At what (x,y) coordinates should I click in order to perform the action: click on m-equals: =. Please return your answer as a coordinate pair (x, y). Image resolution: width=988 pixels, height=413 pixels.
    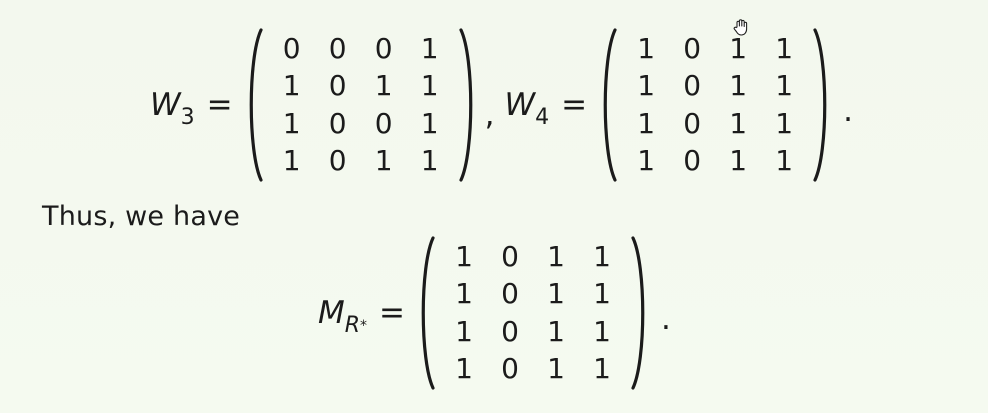
    Looking at the image, I should click on (392, 312).